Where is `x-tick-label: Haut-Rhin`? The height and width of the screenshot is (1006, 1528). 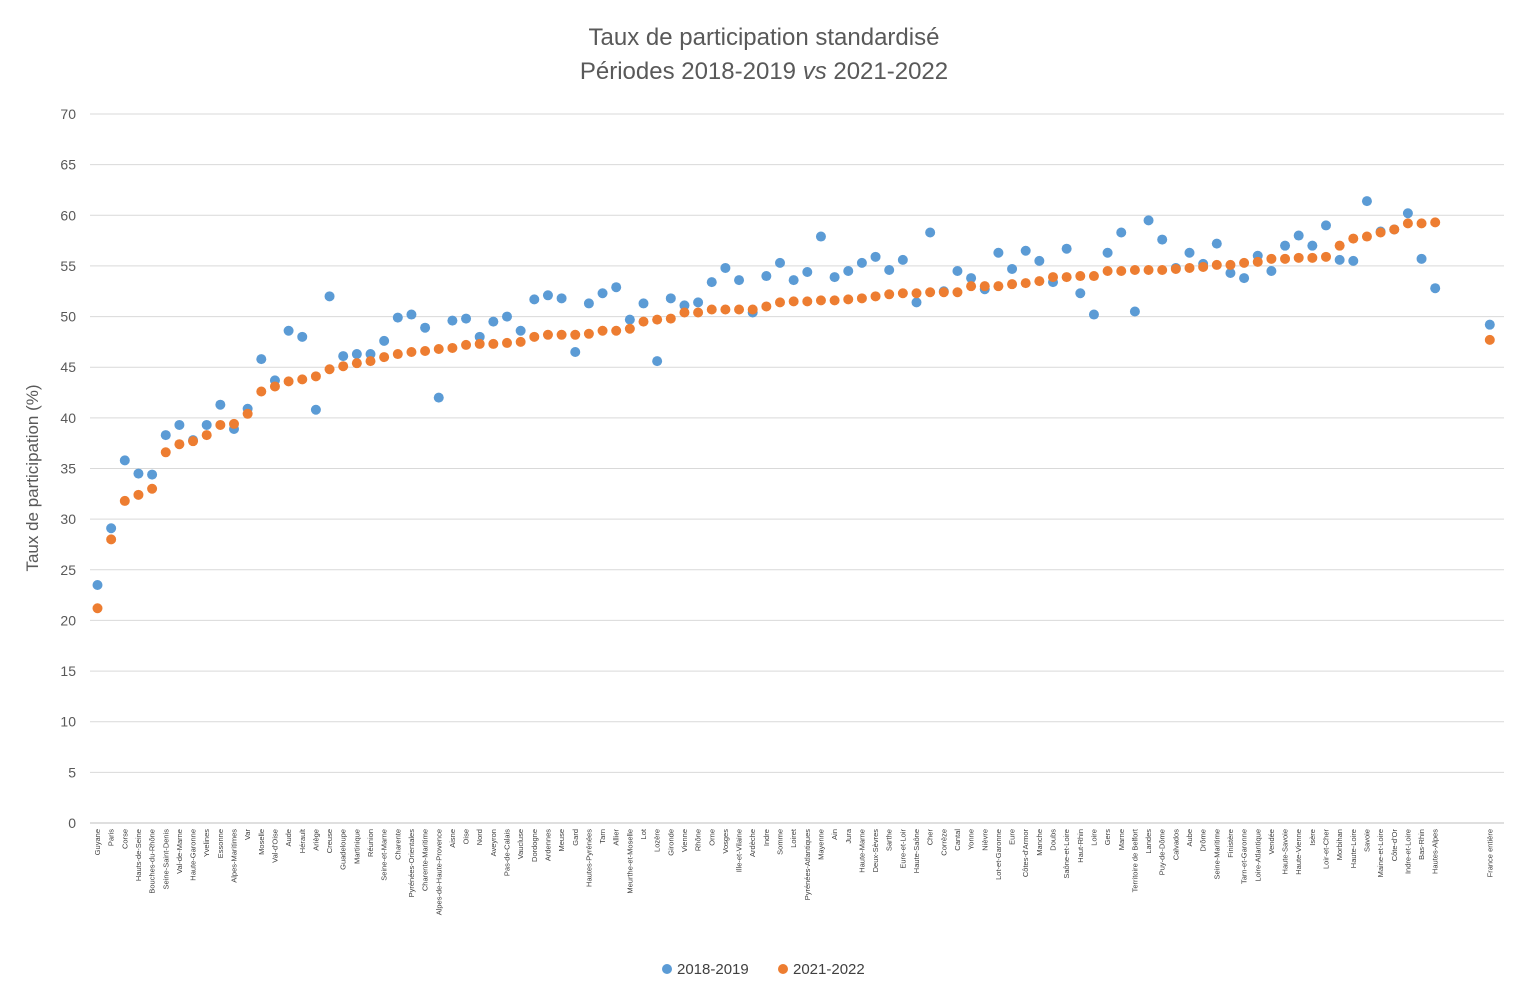 x-tick-label: Haut-Rhin is located at coordinates (1080, 846).